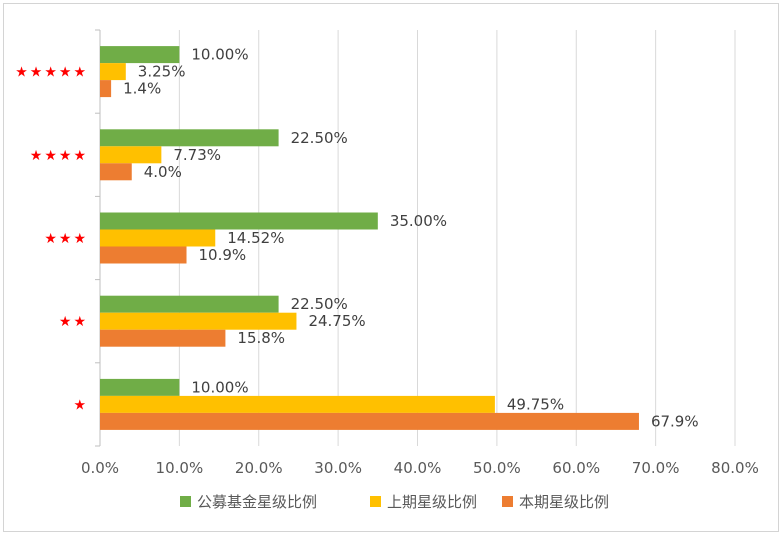  I want to click on x-tick-label: 40.0%, so click(418, 468).